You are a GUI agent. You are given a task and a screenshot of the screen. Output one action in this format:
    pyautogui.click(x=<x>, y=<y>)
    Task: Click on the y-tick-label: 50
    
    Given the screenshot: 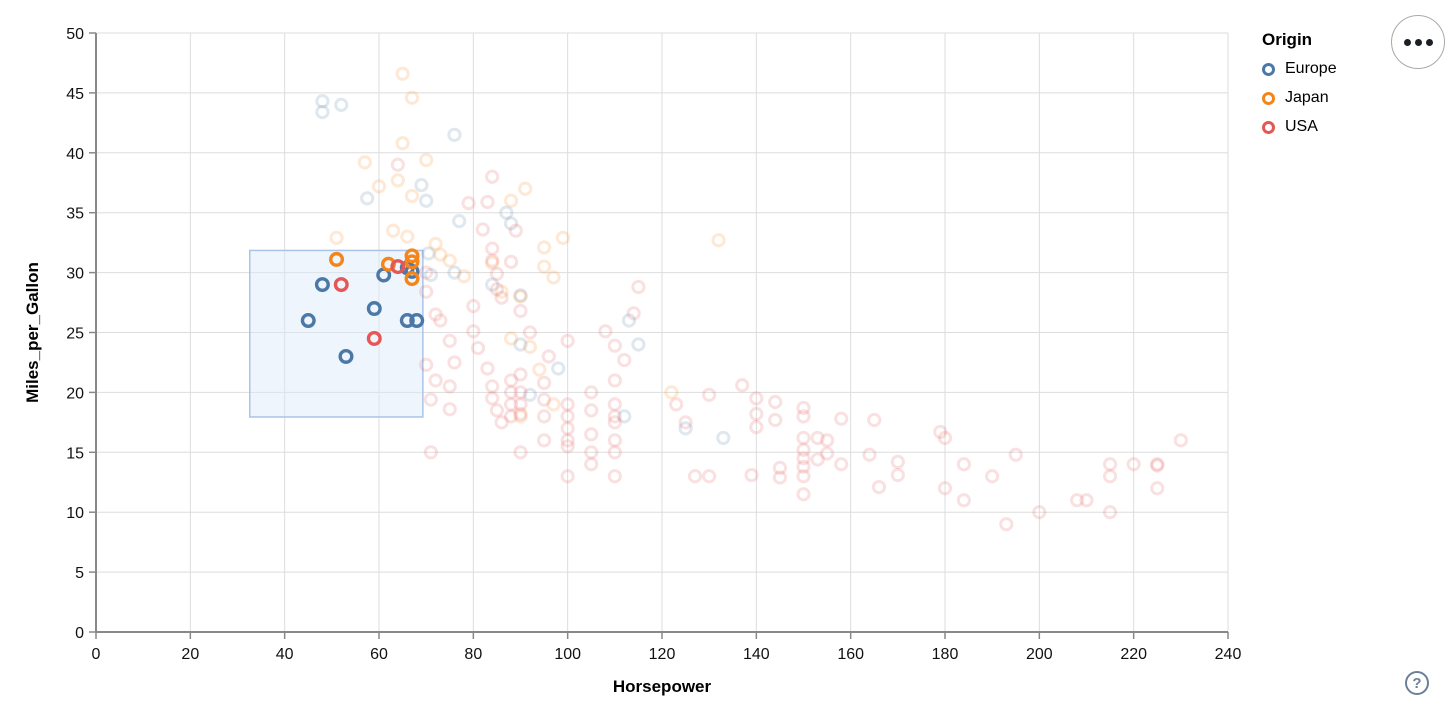 What is the action you would take?
    pyautogui.click(x=75, y=34)
    